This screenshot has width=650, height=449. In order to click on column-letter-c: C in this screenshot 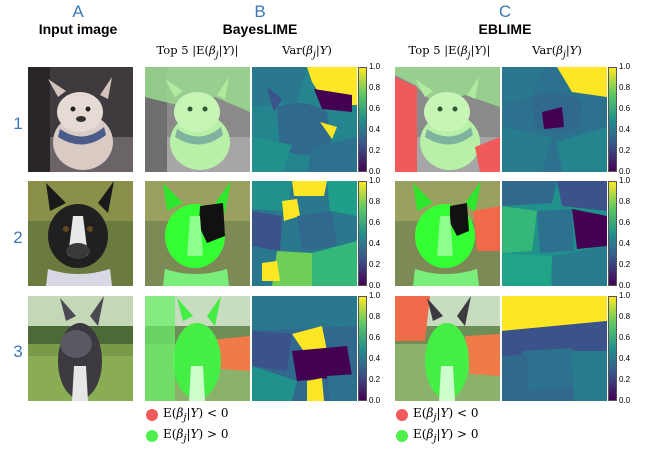, I will do `click(505, 11)`.